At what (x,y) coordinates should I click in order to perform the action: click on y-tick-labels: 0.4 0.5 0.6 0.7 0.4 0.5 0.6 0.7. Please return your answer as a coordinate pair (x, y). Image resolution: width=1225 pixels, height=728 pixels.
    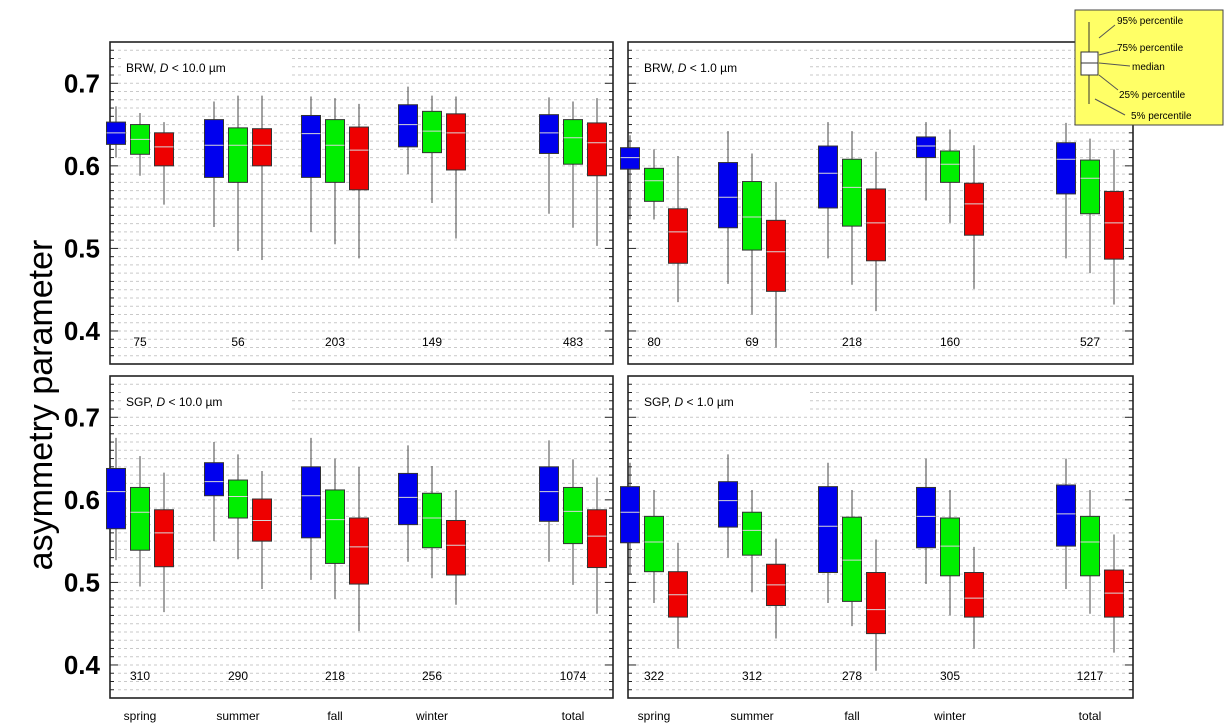
    Looking at the image, I should click on (82, 374).